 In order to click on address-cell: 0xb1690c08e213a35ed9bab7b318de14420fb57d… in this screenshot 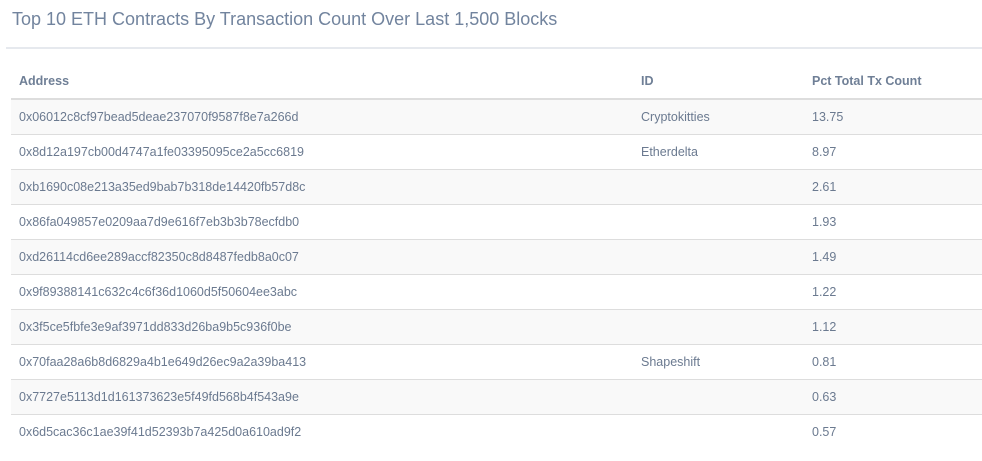, I will do `click(322, 187)`.